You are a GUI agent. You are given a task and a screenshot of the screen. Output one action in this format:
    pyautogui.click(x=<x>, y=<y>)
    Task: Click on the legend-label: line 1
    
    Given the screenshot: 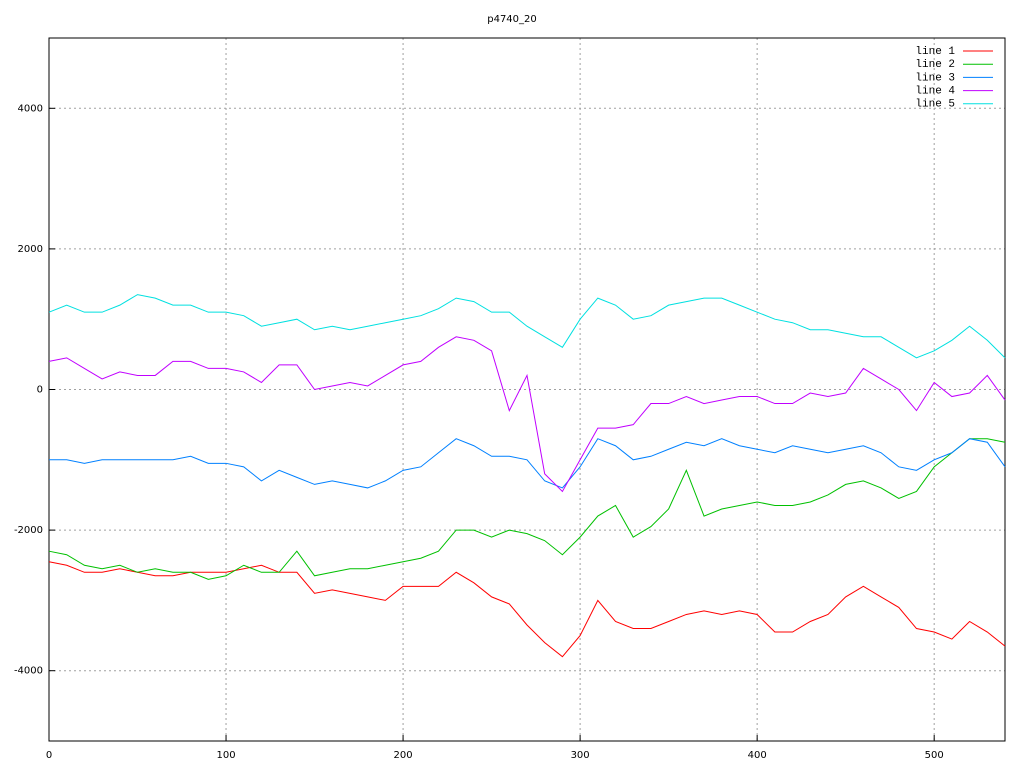 What is the action you would take?
    pyautogui.click(x=935, y=52)
    